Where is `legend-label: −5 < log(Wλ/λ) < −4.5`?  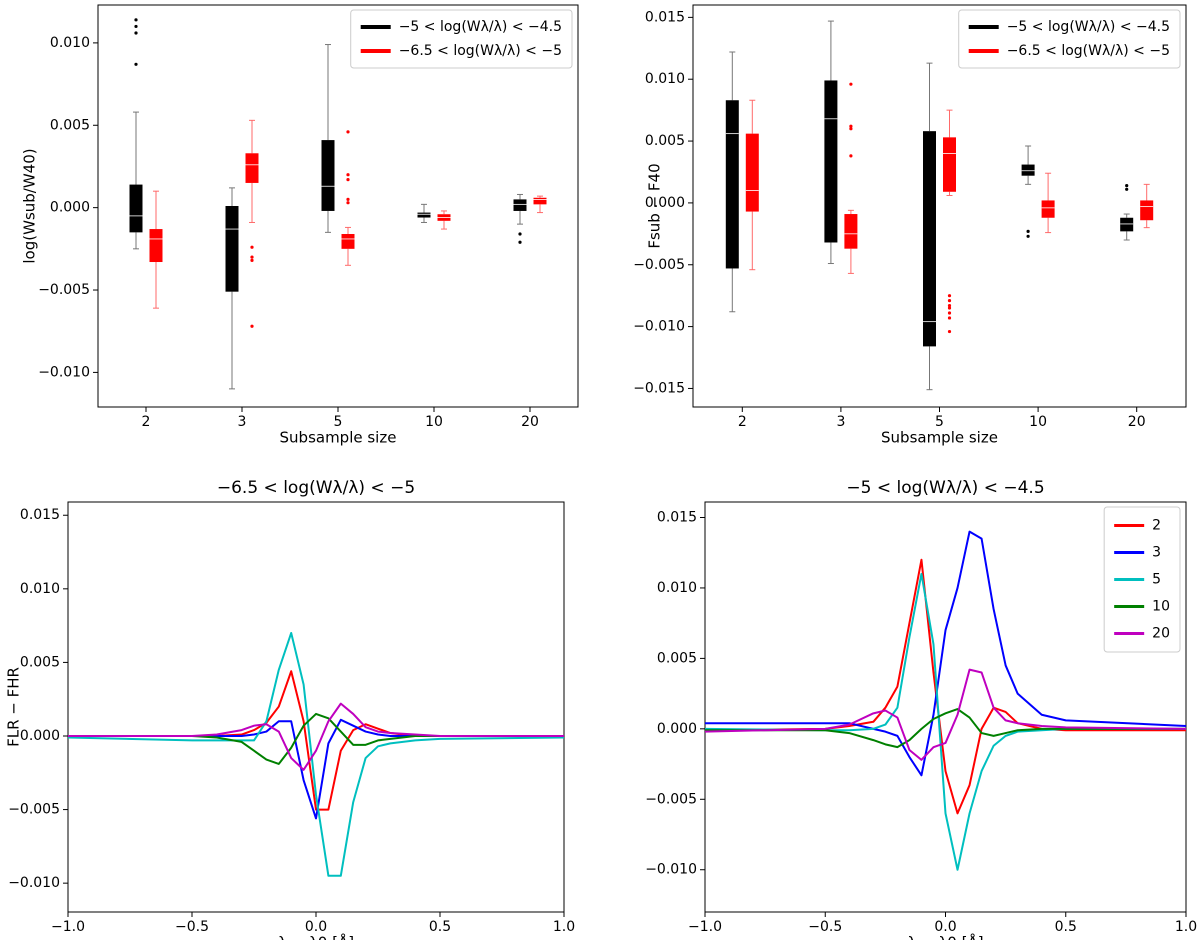
legend-label: −5 < log(Wλ/λ) < −4.5 is located at coordinates (1088, 27).